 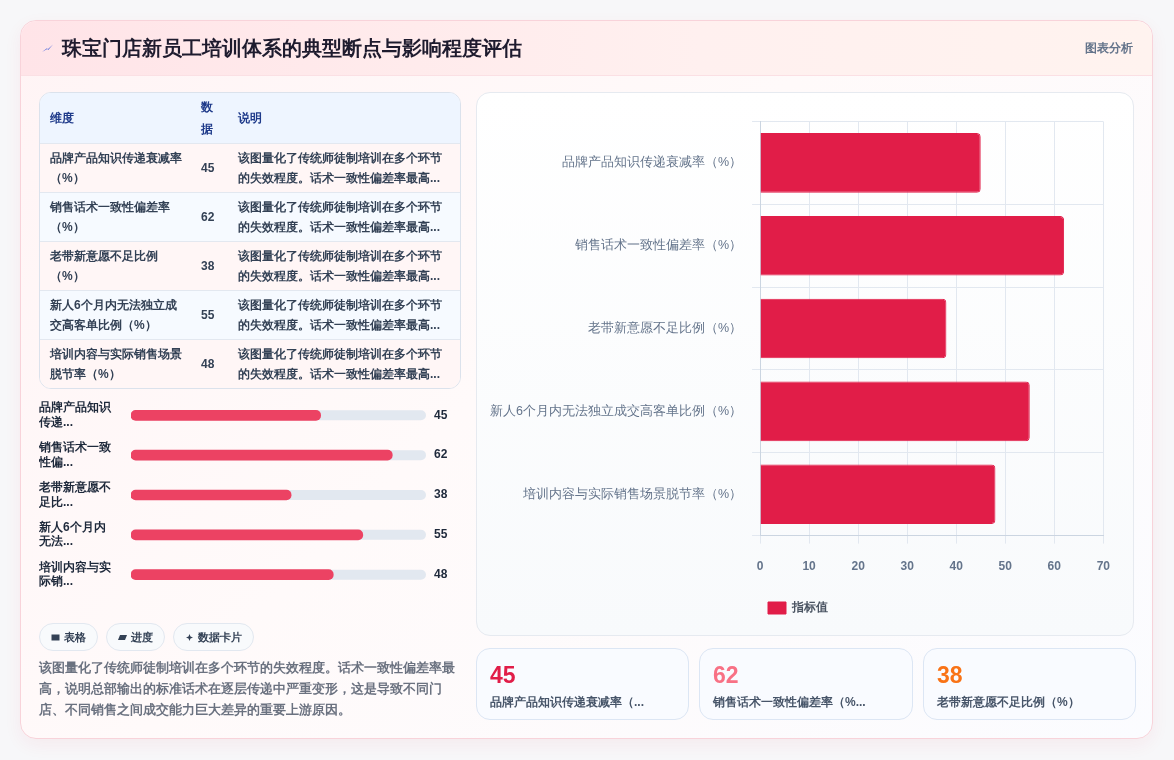 I want to click on legend-label: 指标值, so click(x=809, y=607).